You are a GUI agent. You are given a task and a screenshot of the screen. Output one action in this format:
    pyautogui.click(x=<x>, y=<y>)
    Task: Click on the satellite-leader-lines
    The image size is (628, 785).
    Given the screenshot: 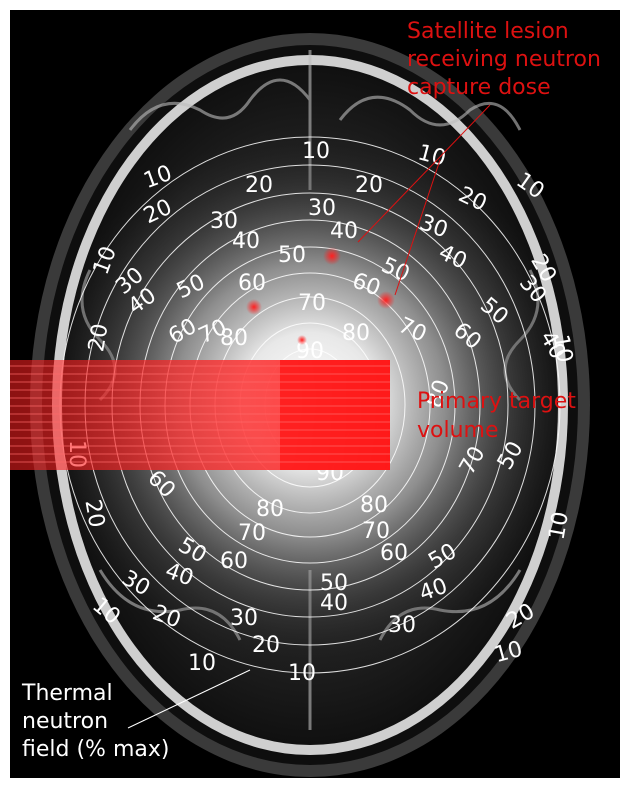 What is the action you would take?
    pyautogui.click(x=424, y=200)
    